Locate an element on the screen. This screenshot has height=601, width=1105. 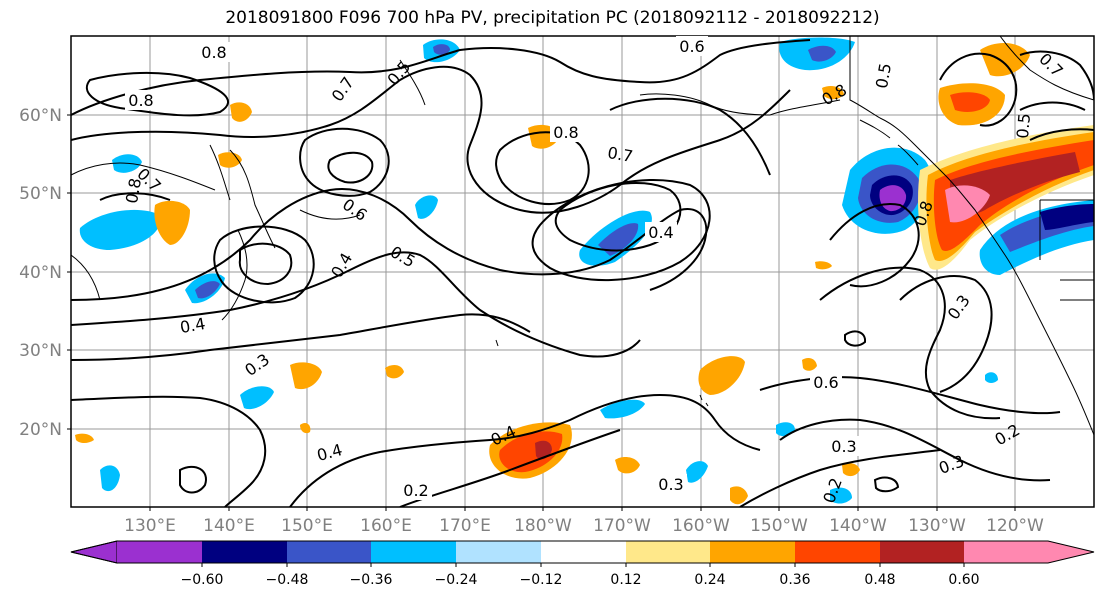
x-tick-label: 140°E is located at coordinates (229, 526).